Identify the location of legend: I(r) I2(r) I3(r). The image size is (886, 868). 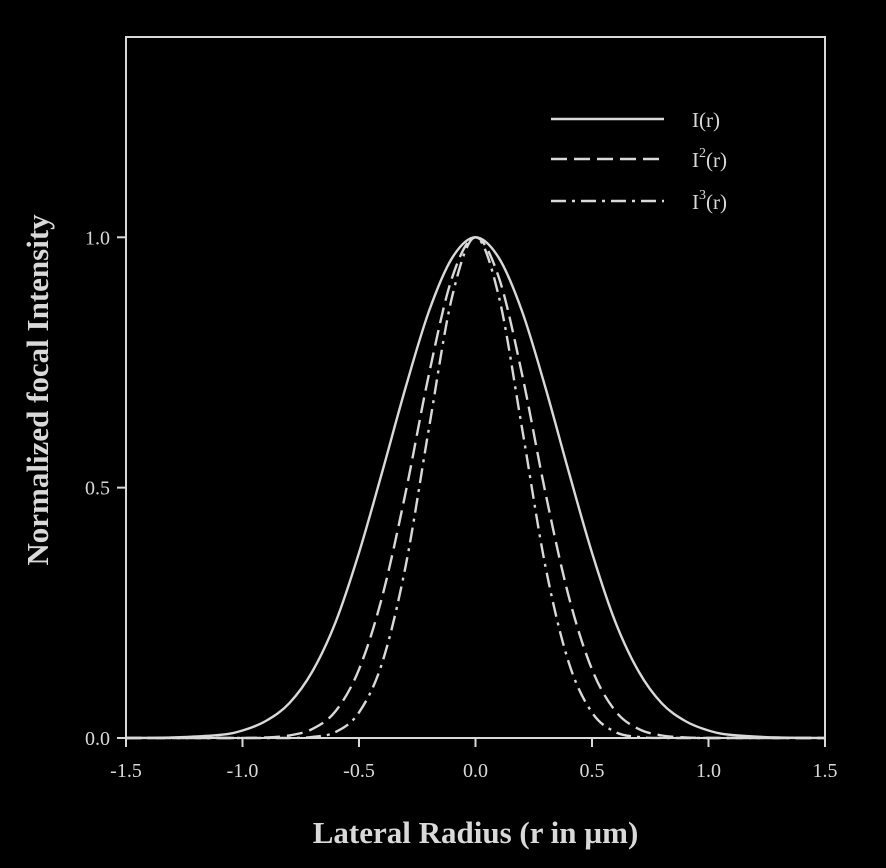
(639, 161).